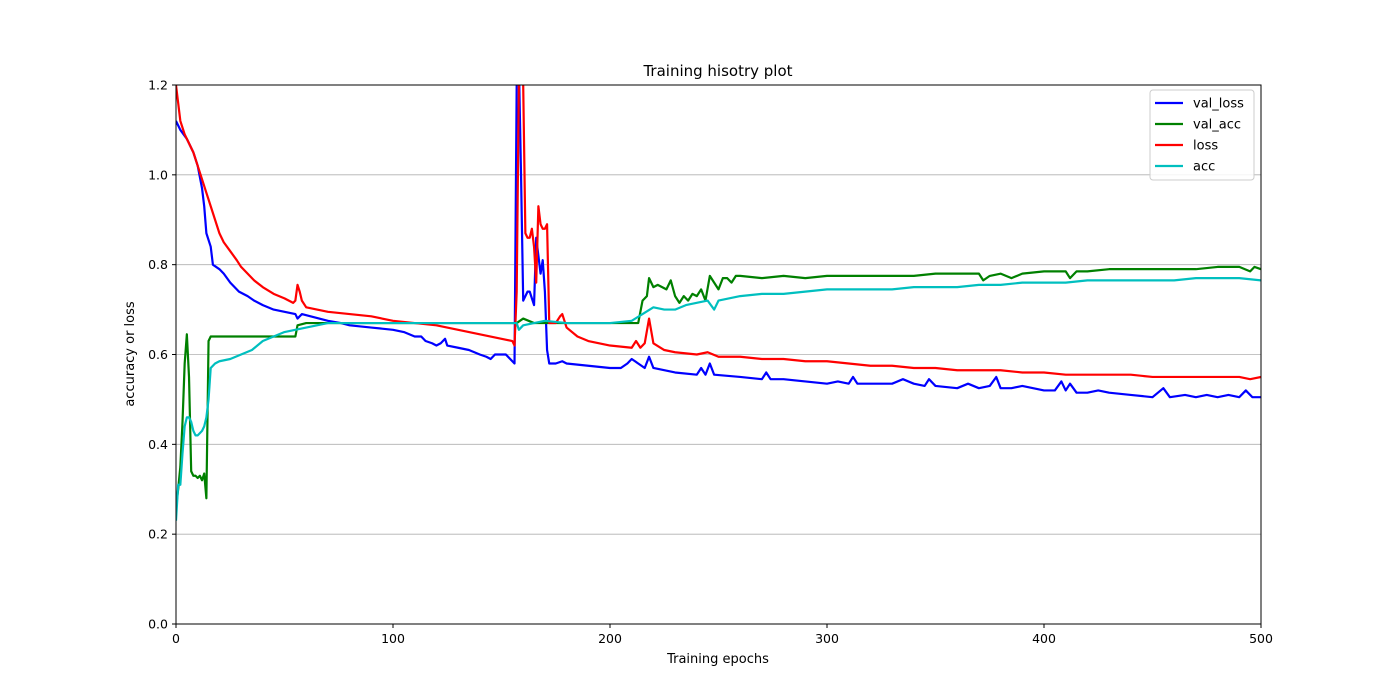 This screenshot has height=700, width=1400. What do you see at coordinates (1202, 135) in the screenshot?
I see `legend-box` at bounding box center [1202, 135].